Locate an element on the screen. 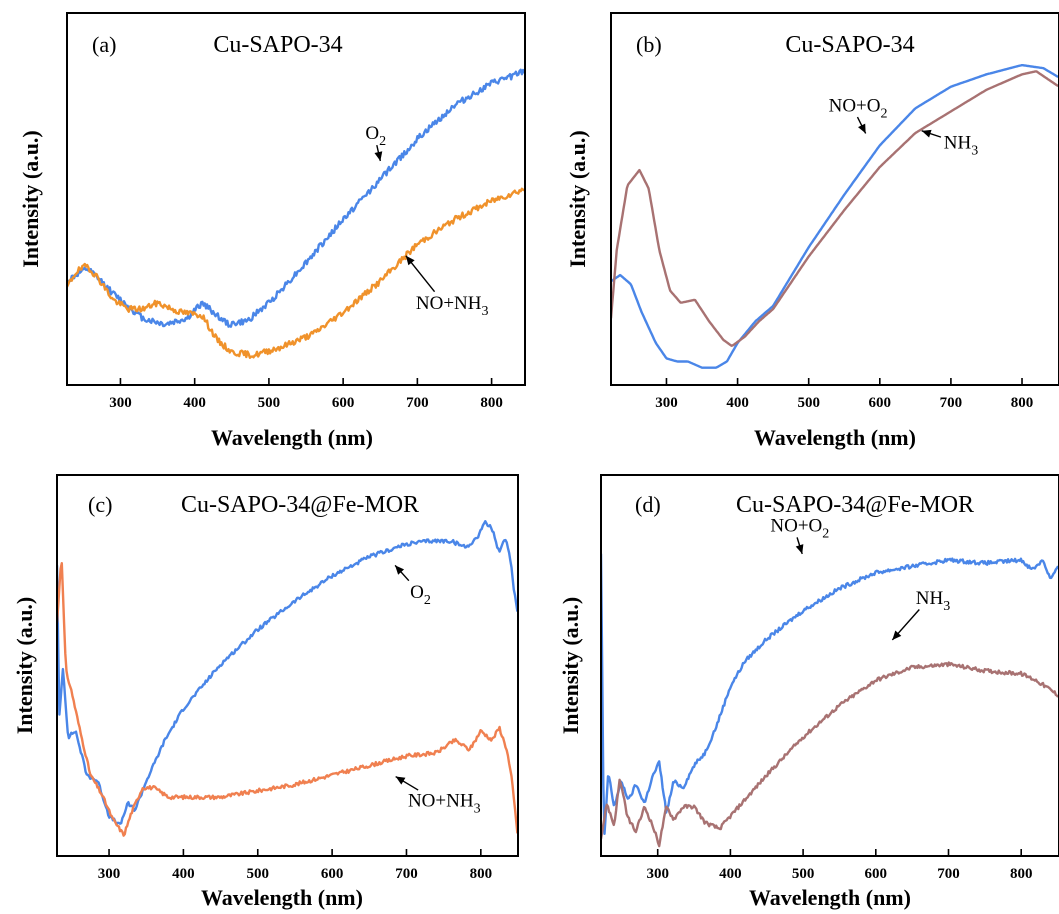  x-tick-label-d-4: 700 is located at coordinates (948, 874).